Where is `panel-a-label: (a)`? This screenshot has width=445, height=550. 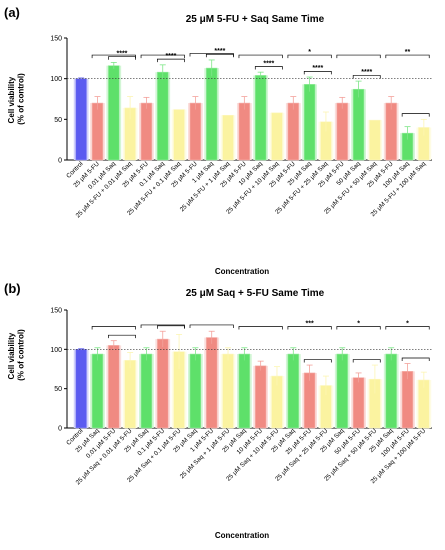 panel-a-label: (a) is located at coordinates (12, 12).